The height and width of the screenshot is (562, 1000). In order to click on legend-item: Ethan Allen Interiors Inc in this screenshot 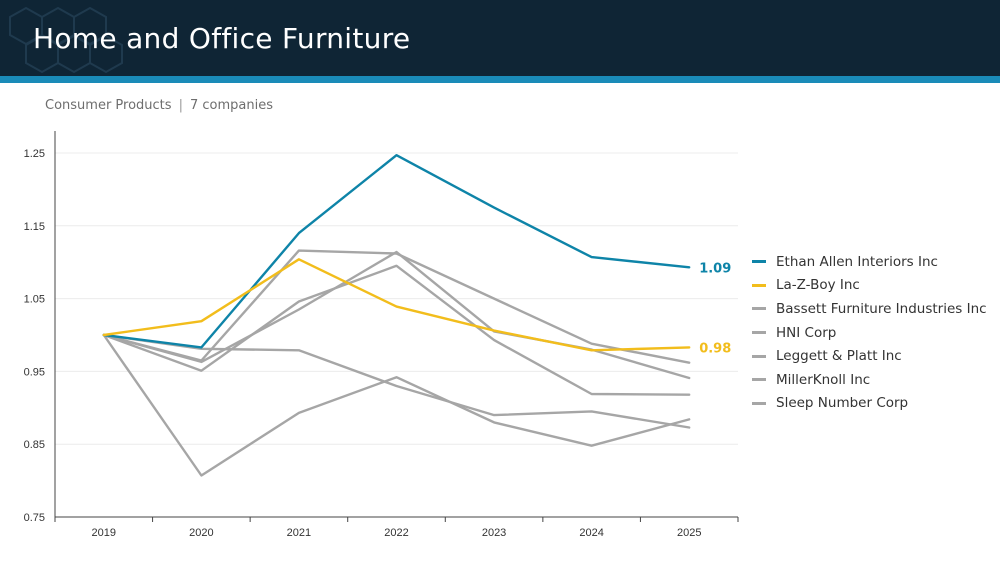, I will do `click(869, 262)`.